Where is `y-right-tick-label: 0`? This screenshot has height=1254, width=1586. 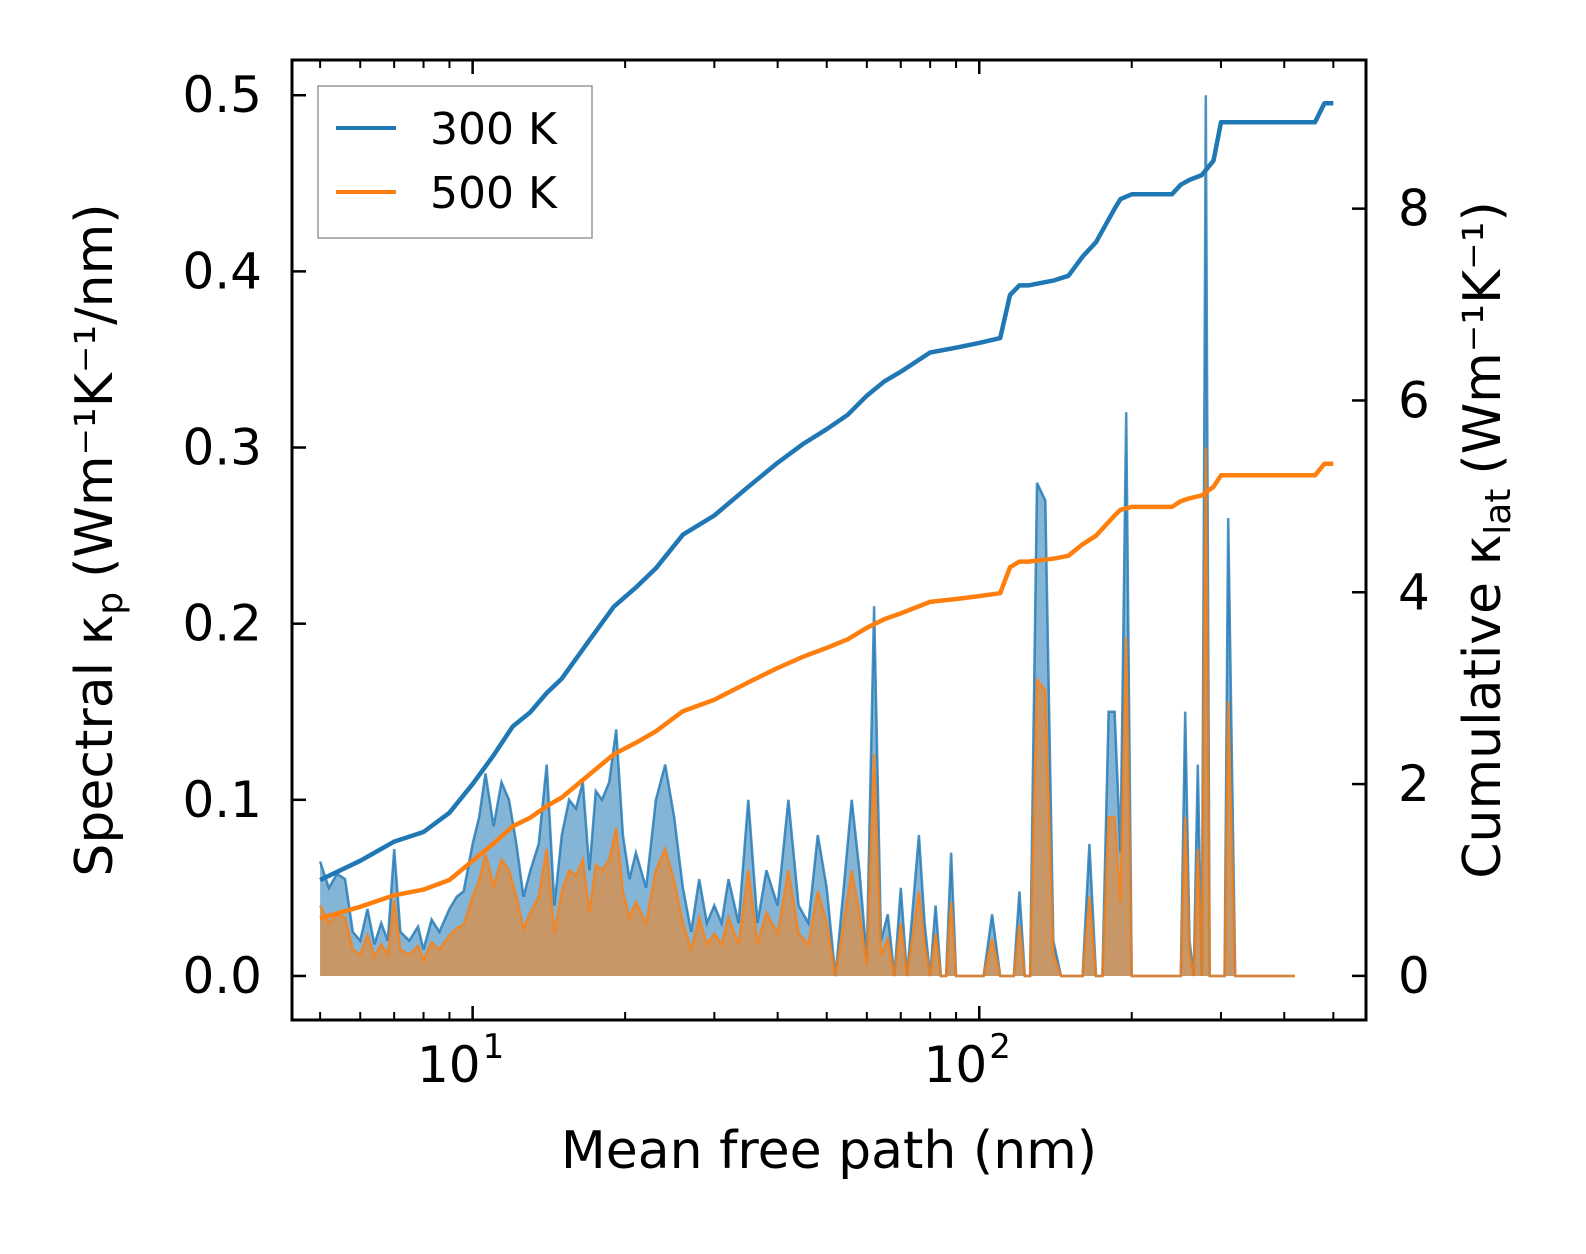 y-right-tick-label: 0 is located at coordinates (1414, 976).